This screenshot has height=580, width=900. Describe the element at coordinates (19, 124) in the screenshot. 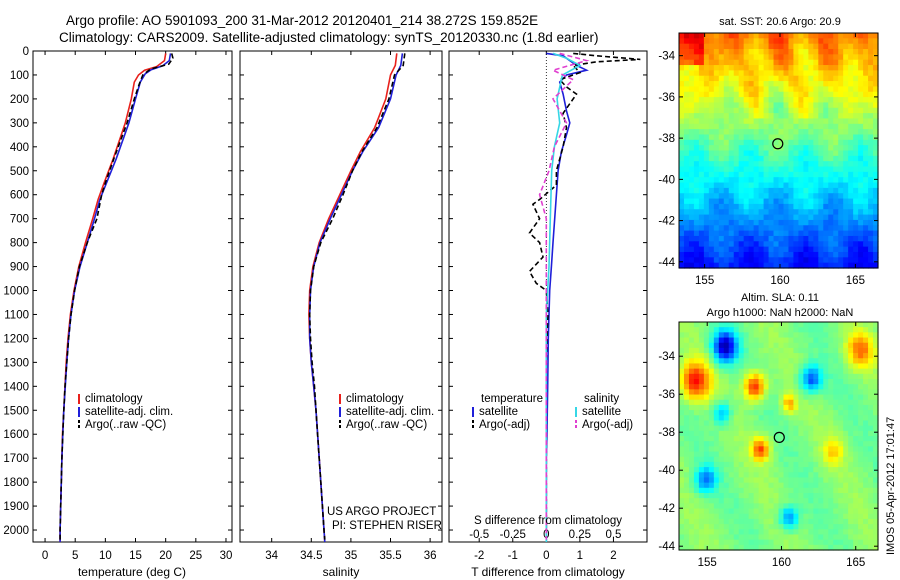

I see `depth-tick-label: 300` at that location.